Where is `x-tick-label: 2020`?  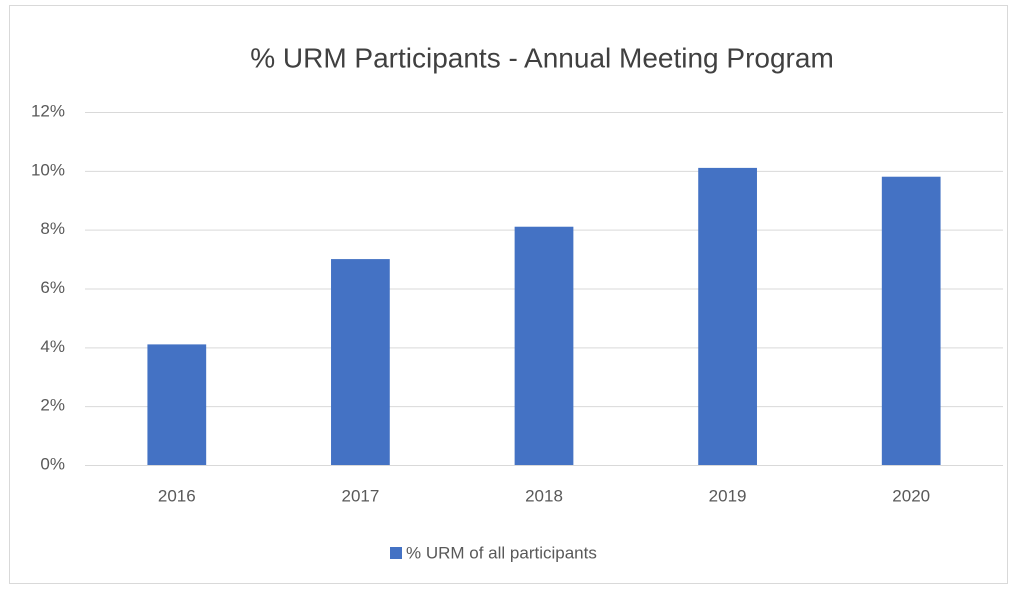 x-tick-label: 2020 is located at coordinates (911, 495).